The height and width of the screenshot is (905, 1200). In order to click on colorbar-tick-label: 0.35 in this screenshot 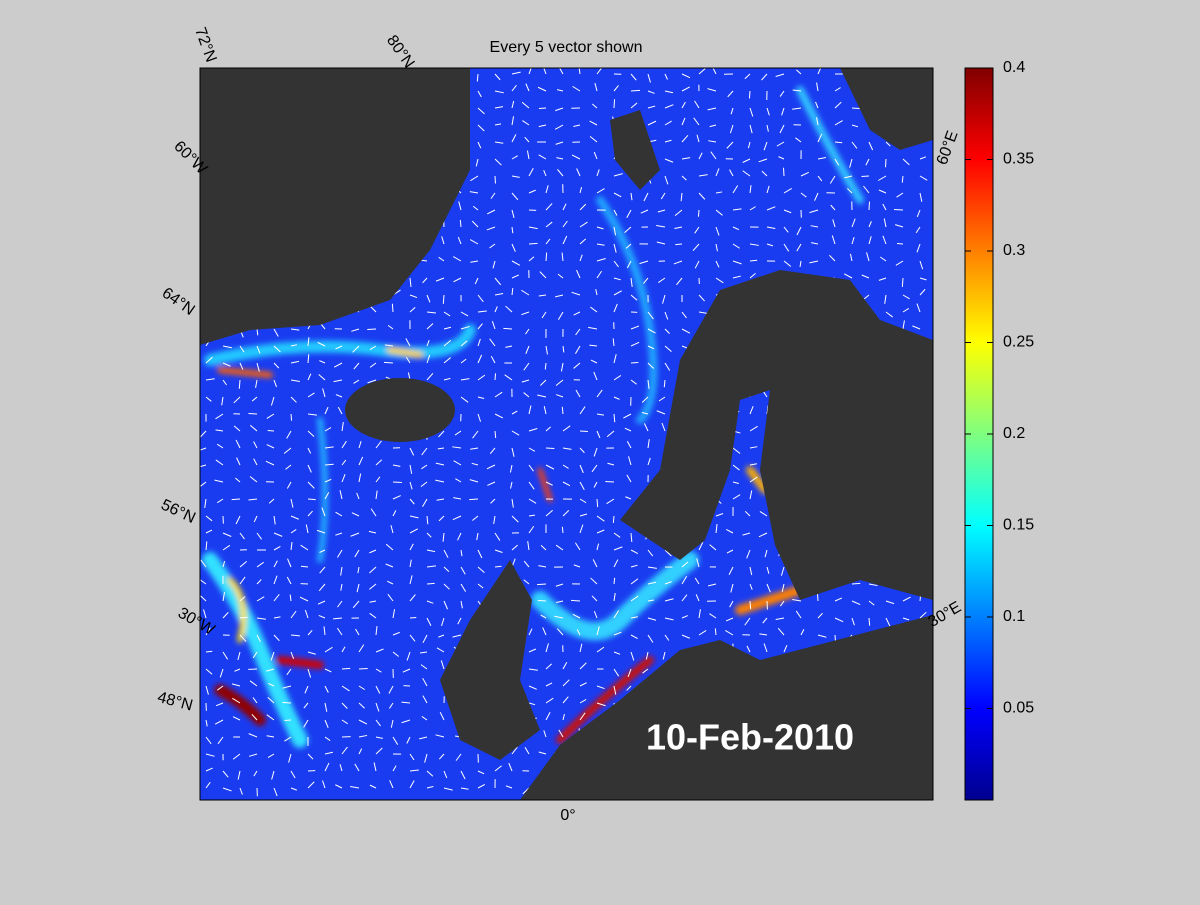, I will do `click(1018, 159)`.